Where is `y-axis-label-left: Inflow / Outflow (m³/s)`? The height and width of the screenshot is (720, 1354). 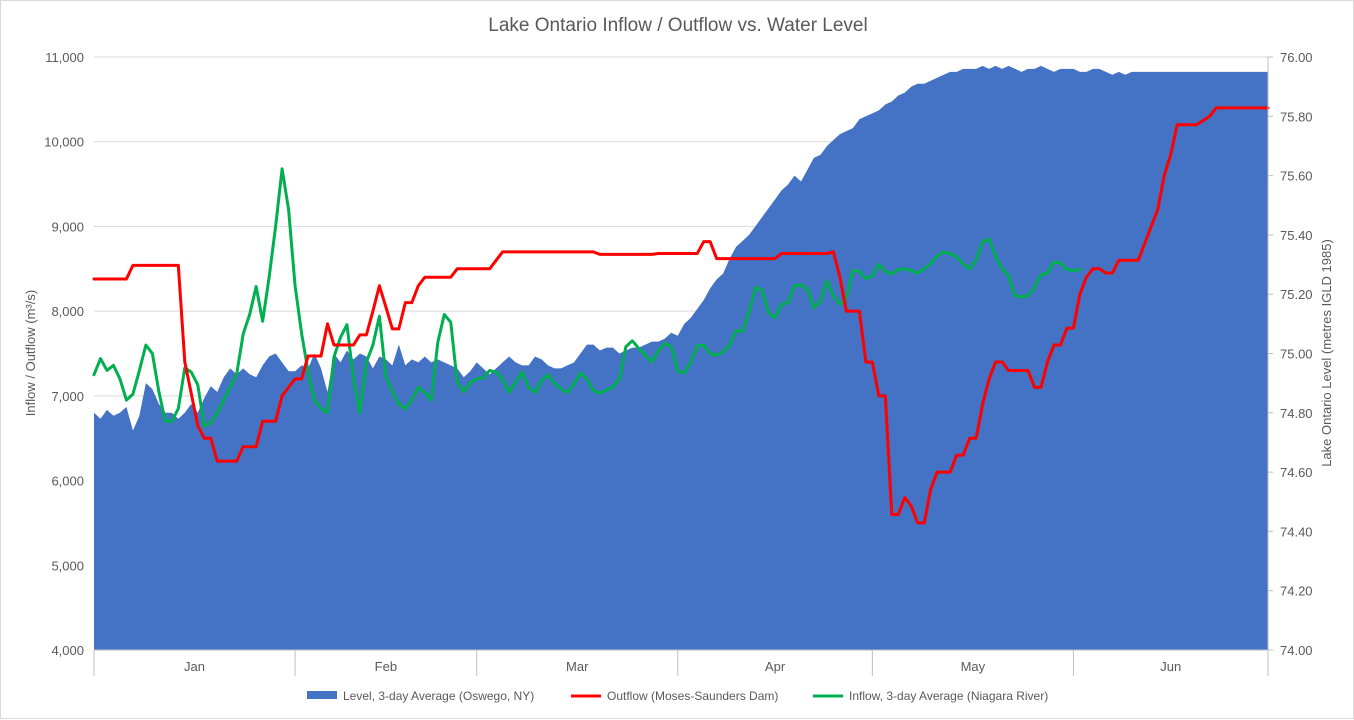 y-axis-label-left: Inflow / Outflow (m³/s) is located at coordinates (30, 353).